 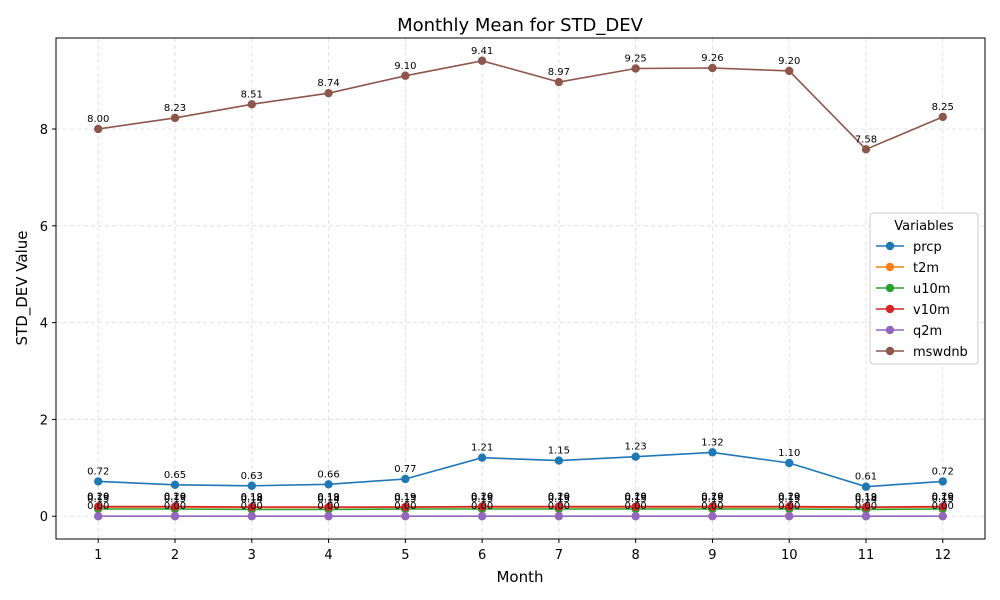 I want to click on series-v10m, so click(x=520, y=507).